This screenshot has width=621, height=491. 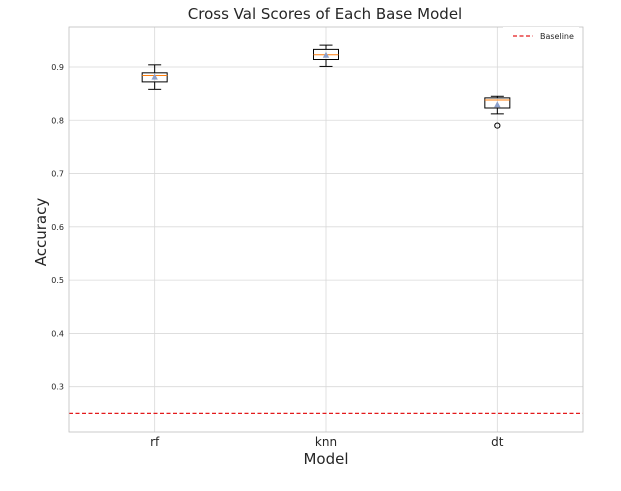 I want to click on y-tick-label: 0.9, so click(x=57, y=67).